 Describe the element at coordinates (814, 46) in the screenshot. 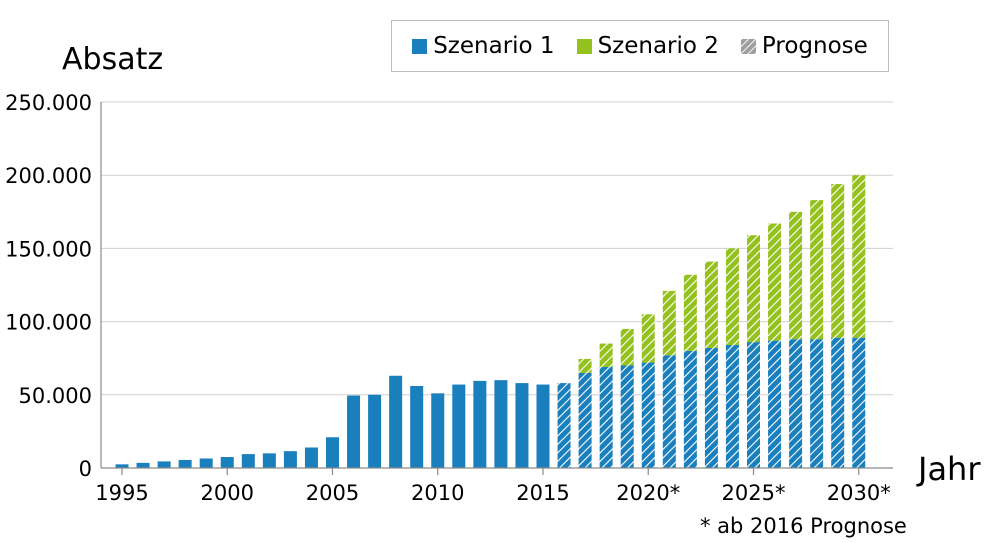

I see `legend-label-prognose: Prognose` at that location.